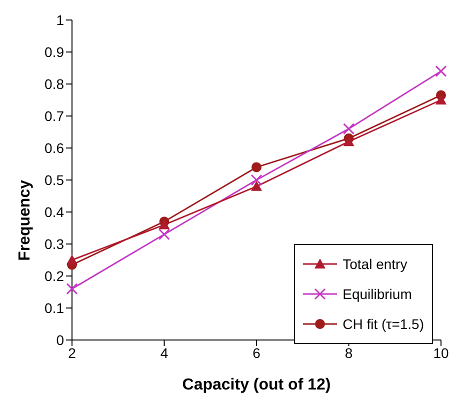 The width and height of the screenshot is (458, 406). I want to click on legend-label: Total entry, so click(375, 264).